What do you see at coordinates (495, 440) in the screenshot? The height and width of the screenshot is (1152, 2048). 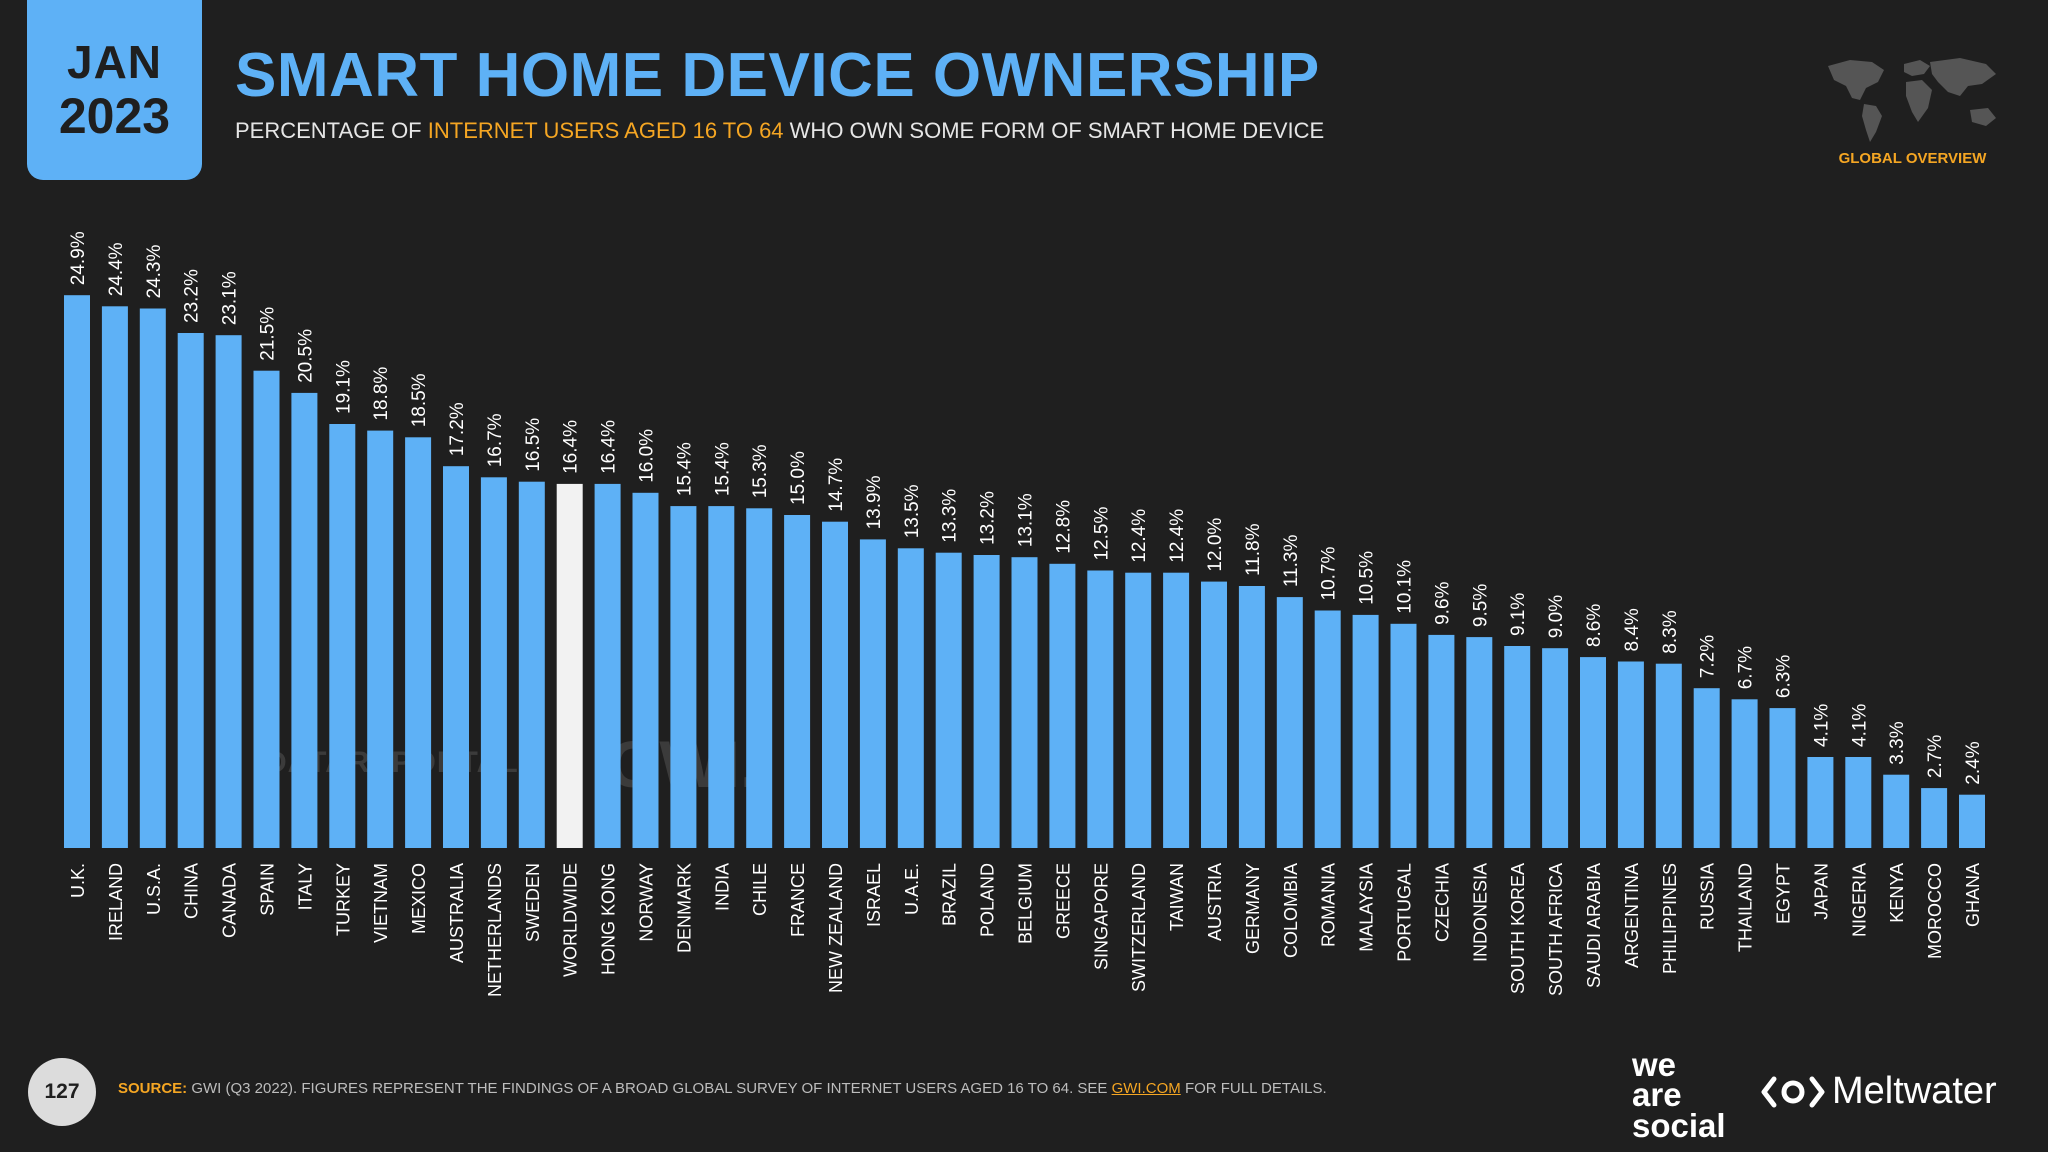 I see `data-label: 16.7%` at bounding box center [495, 440].